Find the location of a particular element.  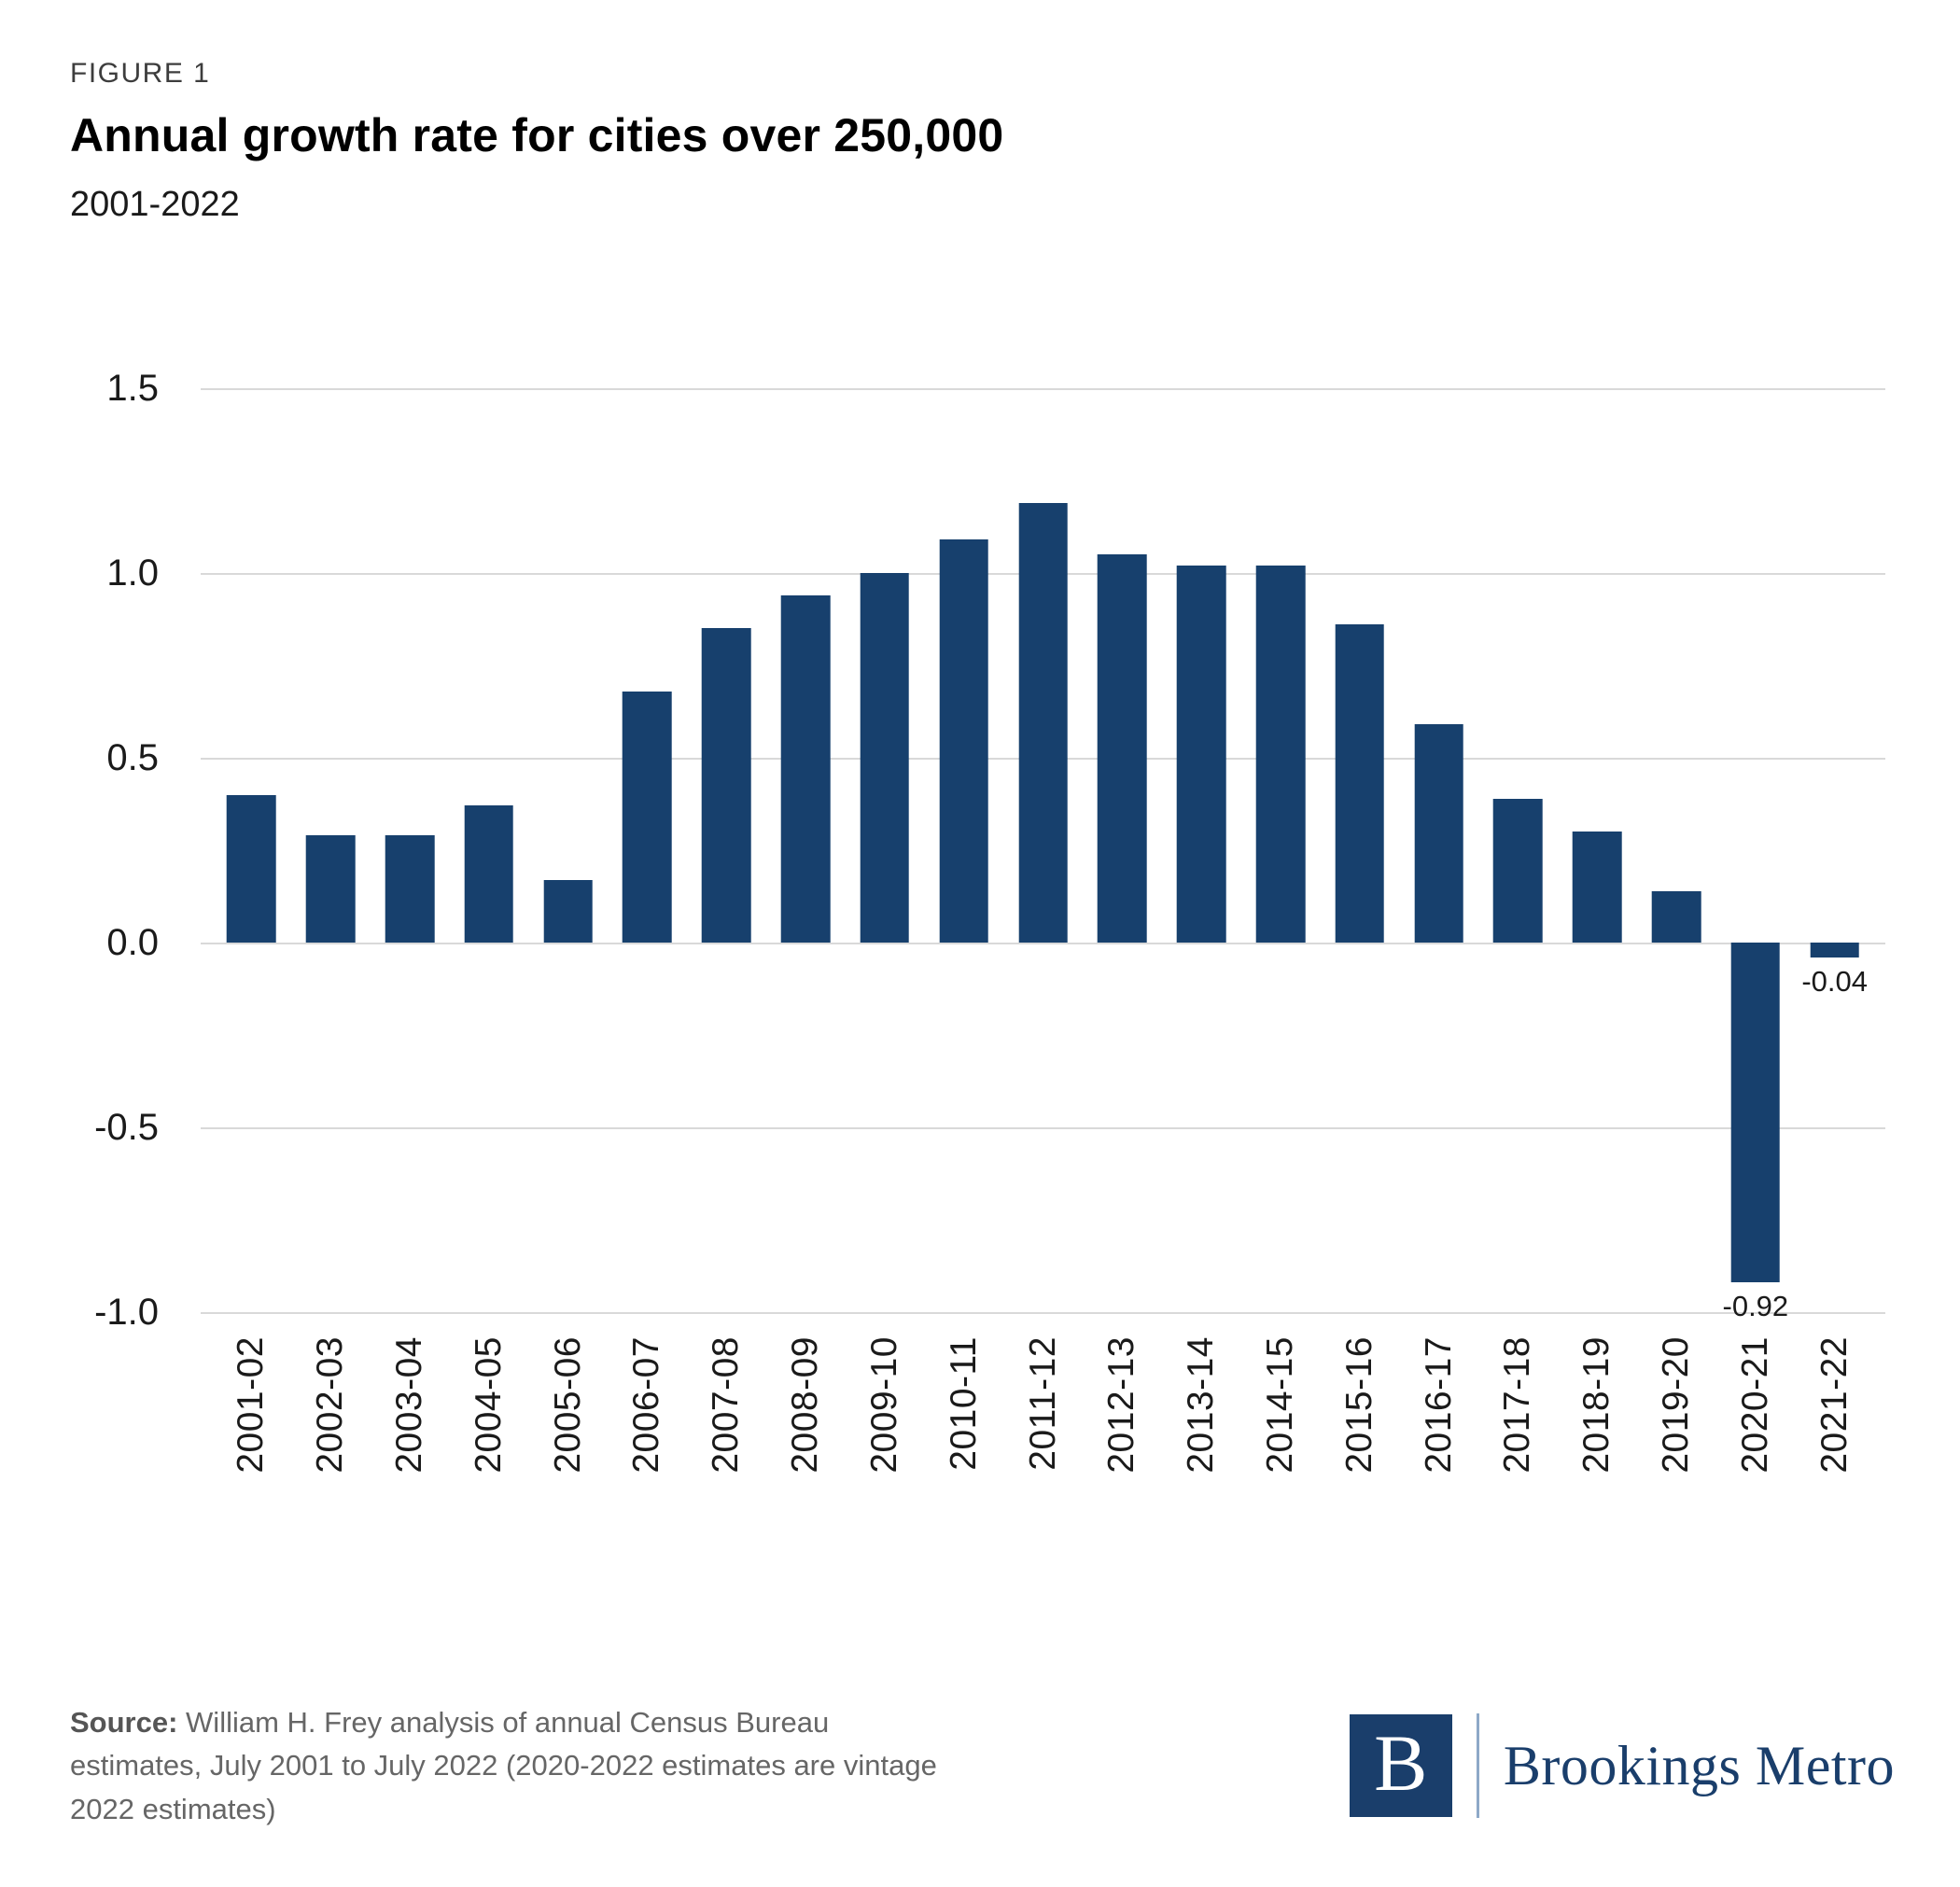

x-tick-label: 2019-20 is located at coordinates (1676, 1405).